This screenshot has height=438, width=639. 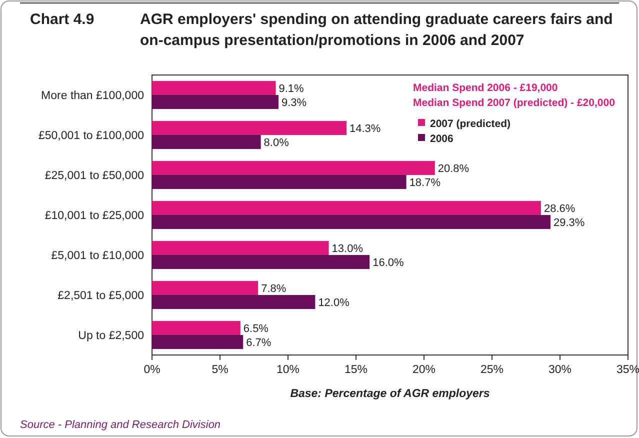 I want to click on data-label: 13.0%, so click(x=348, y=249).